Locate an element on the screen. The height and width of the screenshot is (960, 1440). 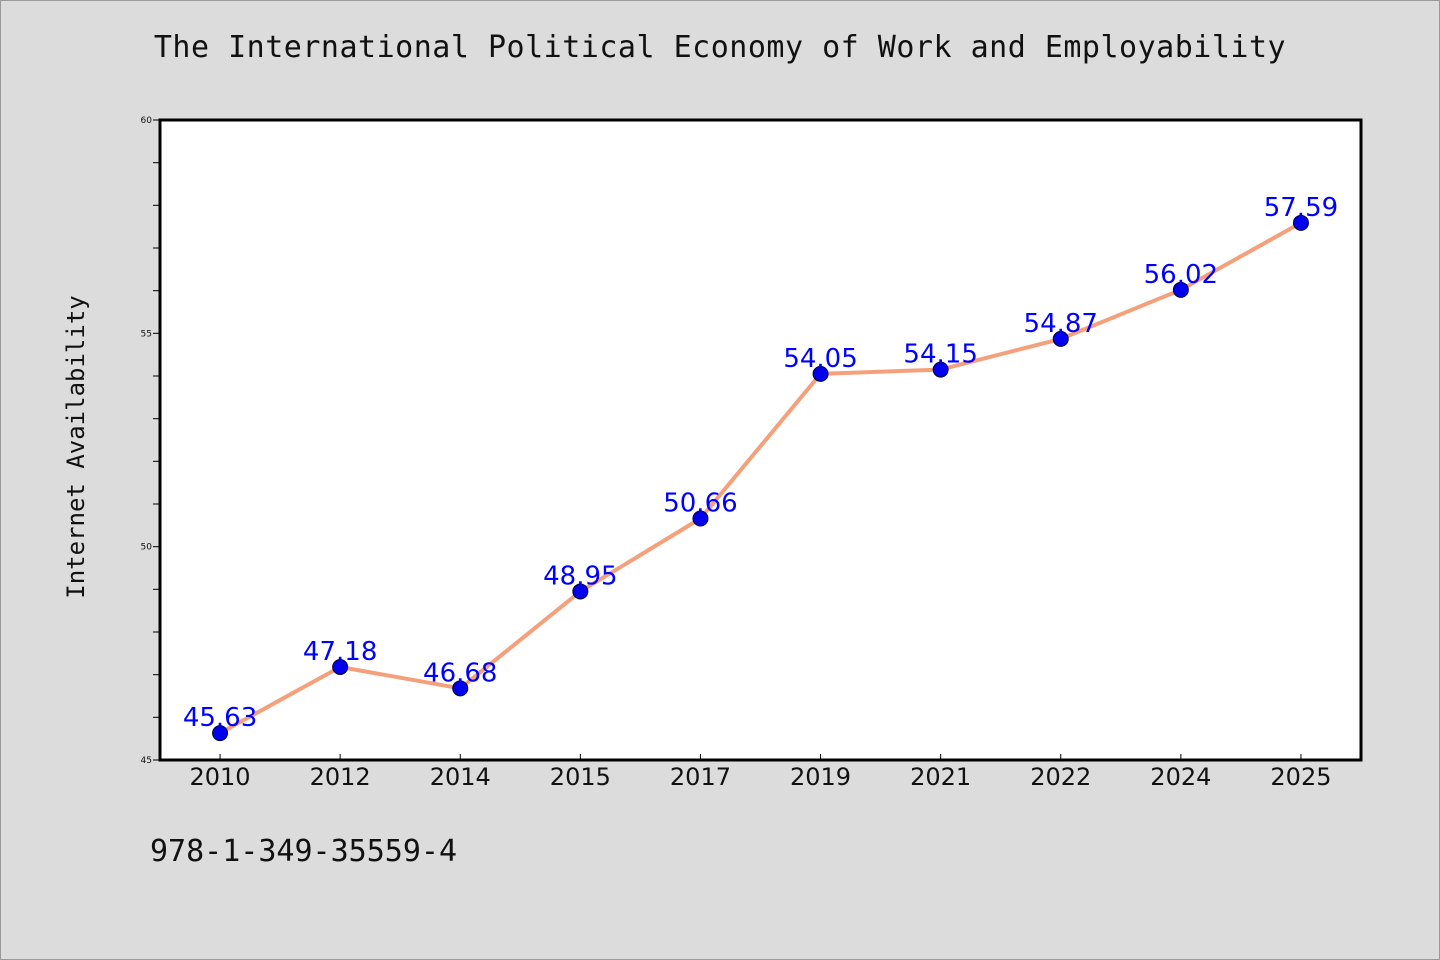
x-tick-label: 2015 is located at coordinates (580, 777).